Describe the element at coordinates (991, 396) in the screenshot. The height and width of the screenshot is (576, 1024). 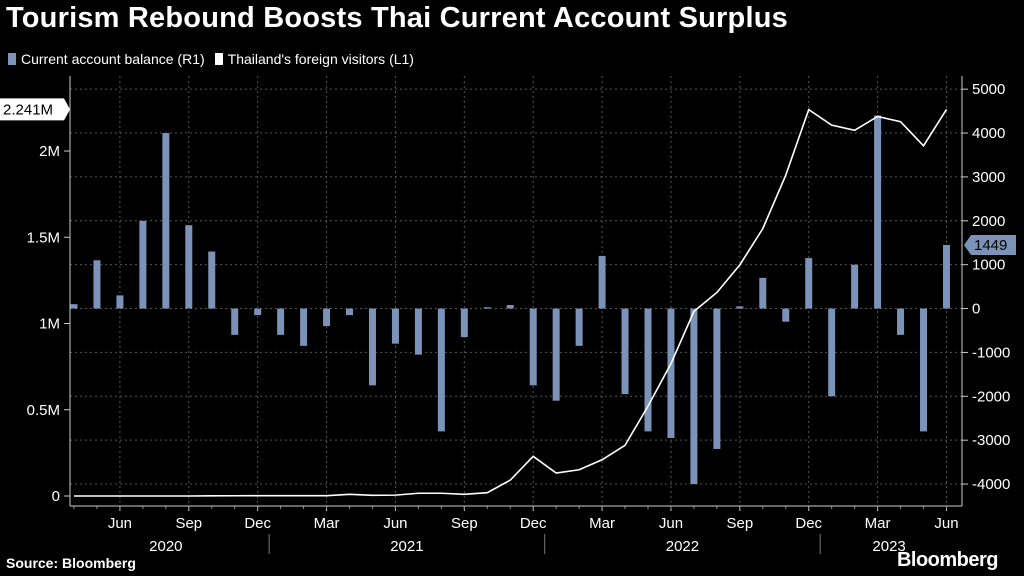
I see `right-tick-label: -2000` at that location.